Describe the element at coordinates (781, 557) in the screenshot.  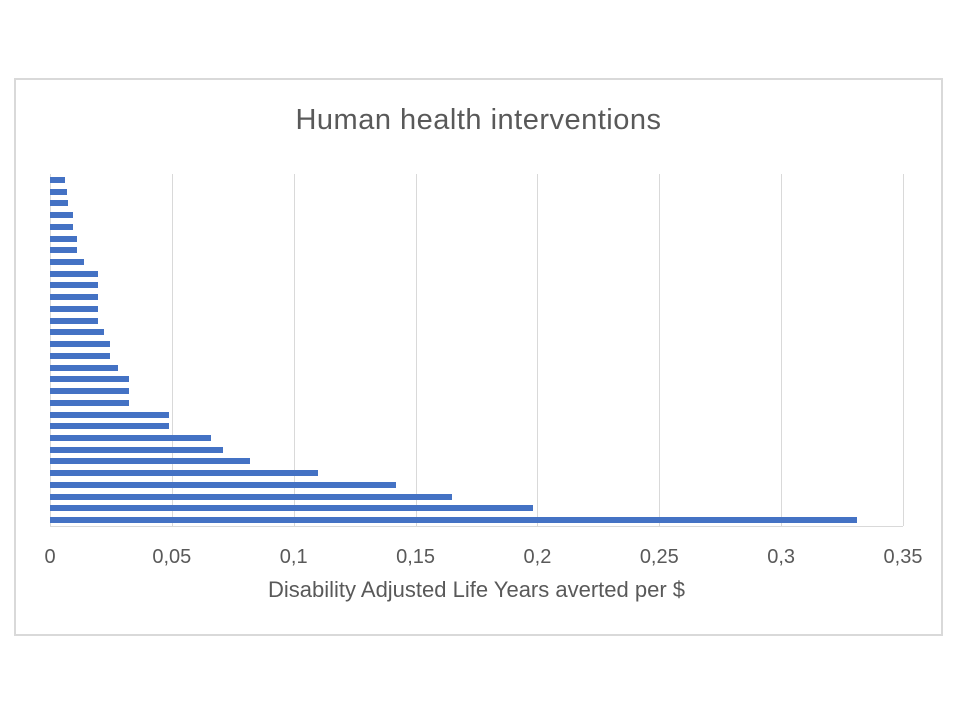
I see `x-tick-label: 0,3` at that location.